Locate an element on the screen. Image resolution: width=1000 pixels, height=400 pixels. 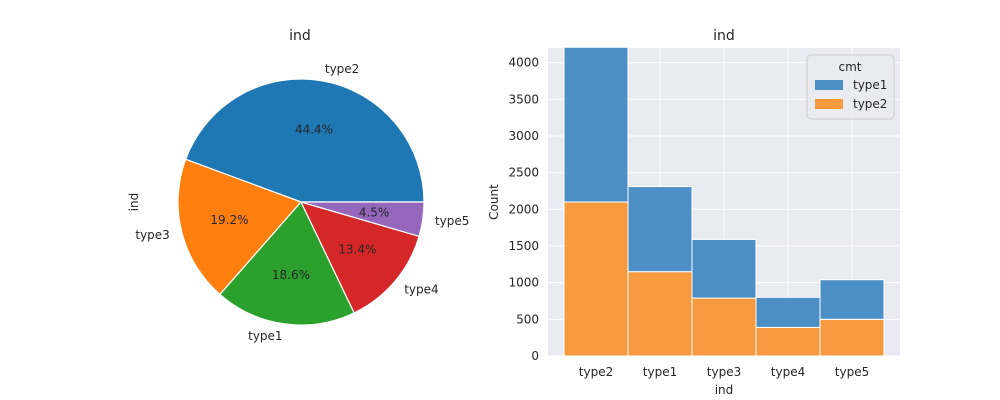
bar-type5-type2 is located at coordinates (852, 337).